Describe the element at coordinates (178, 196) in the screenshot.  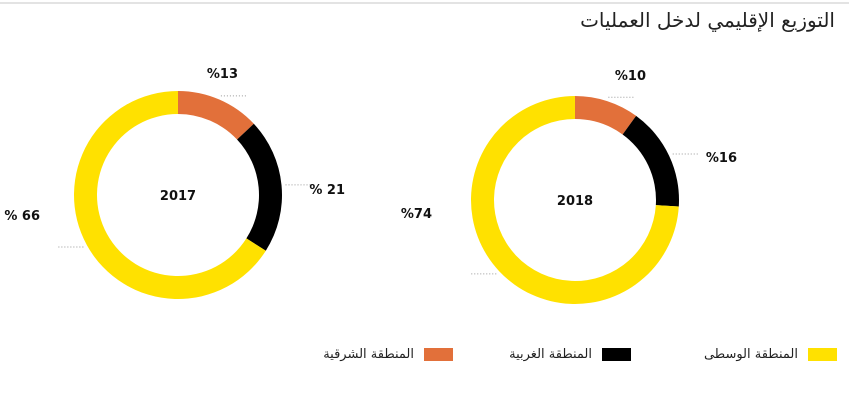
I see `center-year-label: 2017` at that location.